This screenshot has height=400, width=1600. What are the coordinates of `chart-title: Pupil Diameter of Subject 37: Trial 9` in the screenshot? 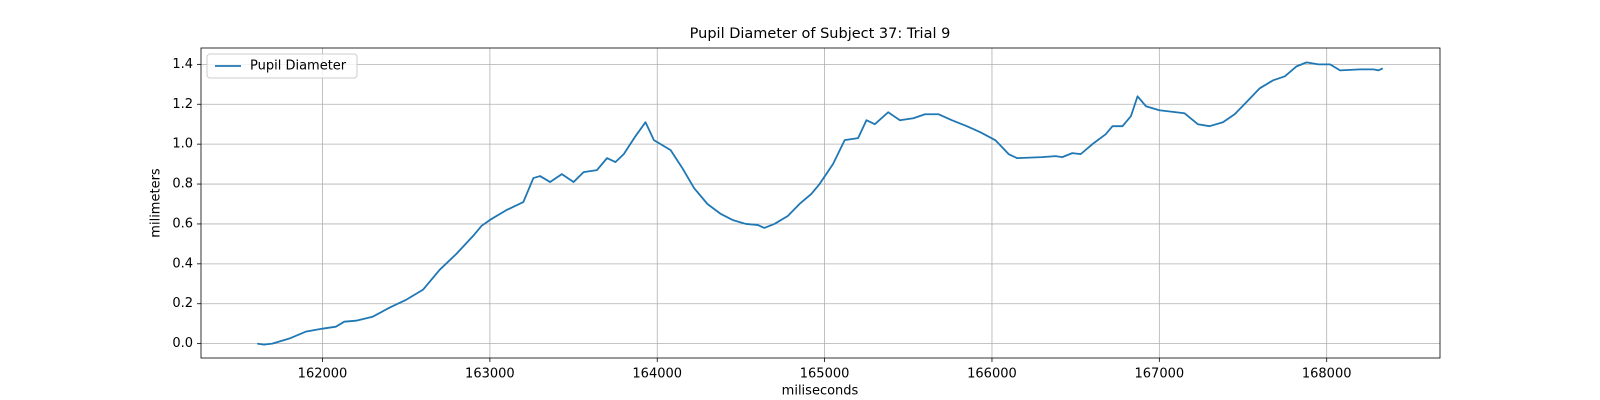 It's located at (820, 34).